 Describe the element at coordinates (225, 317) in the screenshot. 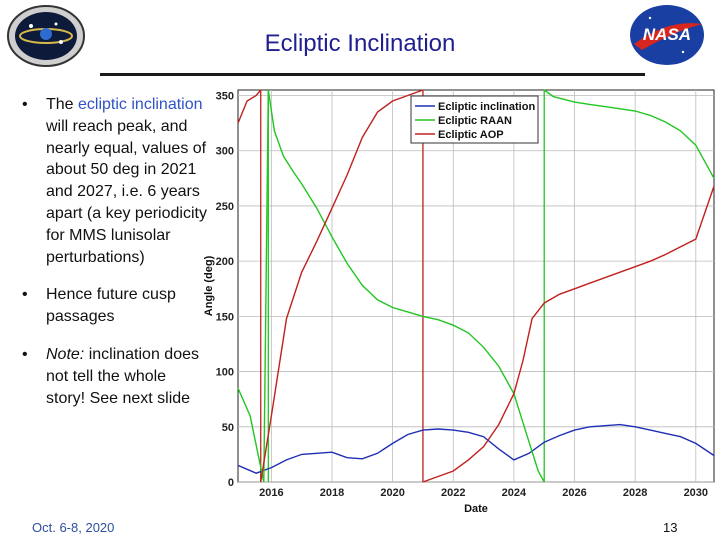

I see `y-tick-label: 150` at that location.